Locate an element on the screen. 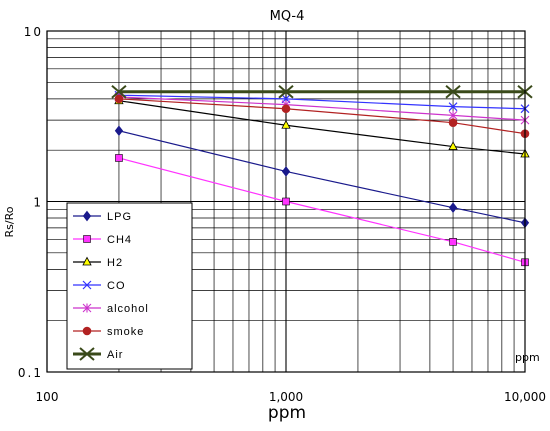 The image size is (550, 431). legend-item-smoke: smoke is located at coordinates (108, 332).